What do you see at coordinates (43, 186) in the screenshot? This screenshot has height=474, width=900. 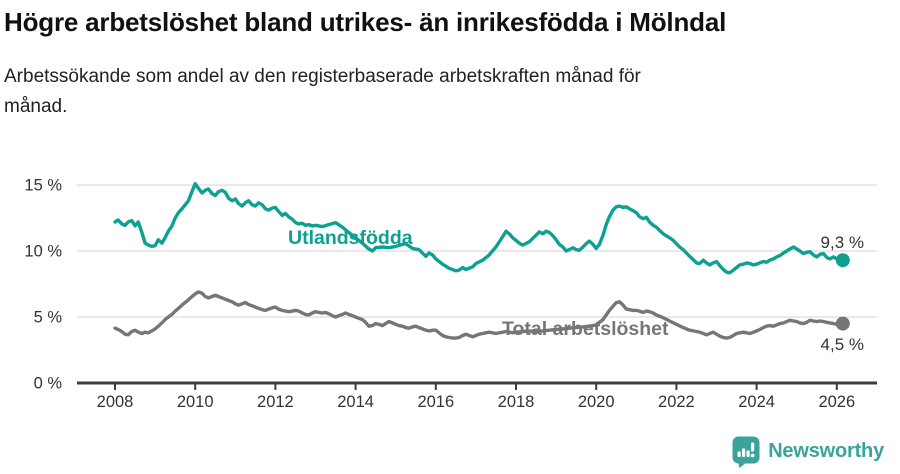 I see `y-tick-label: 15 %` at bounding box center [43, 186].